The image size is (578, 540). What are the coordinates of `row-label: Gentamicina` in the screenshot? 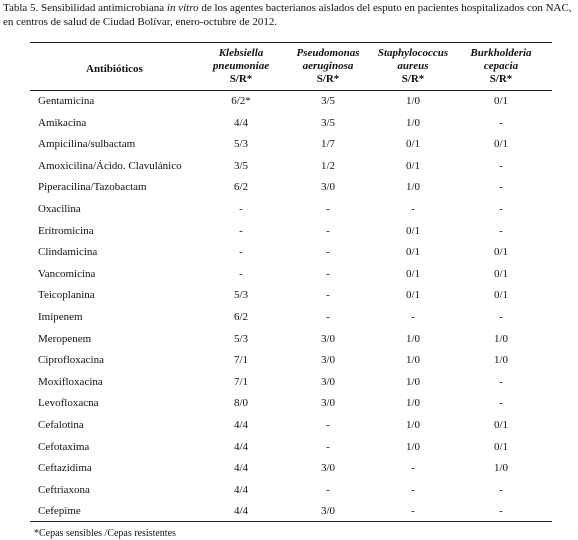 It's located at (66, 101).